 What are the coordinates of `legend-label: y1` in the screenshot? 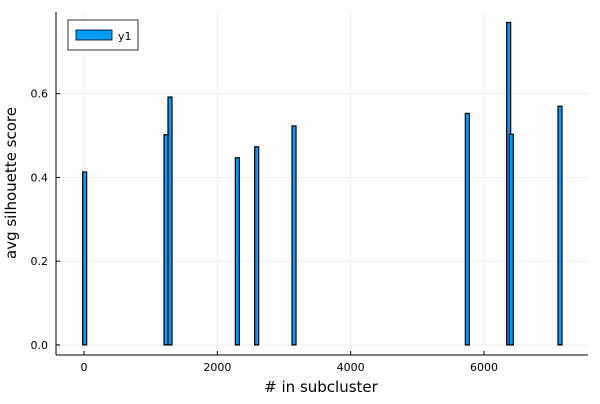 It's located at (125, 36).